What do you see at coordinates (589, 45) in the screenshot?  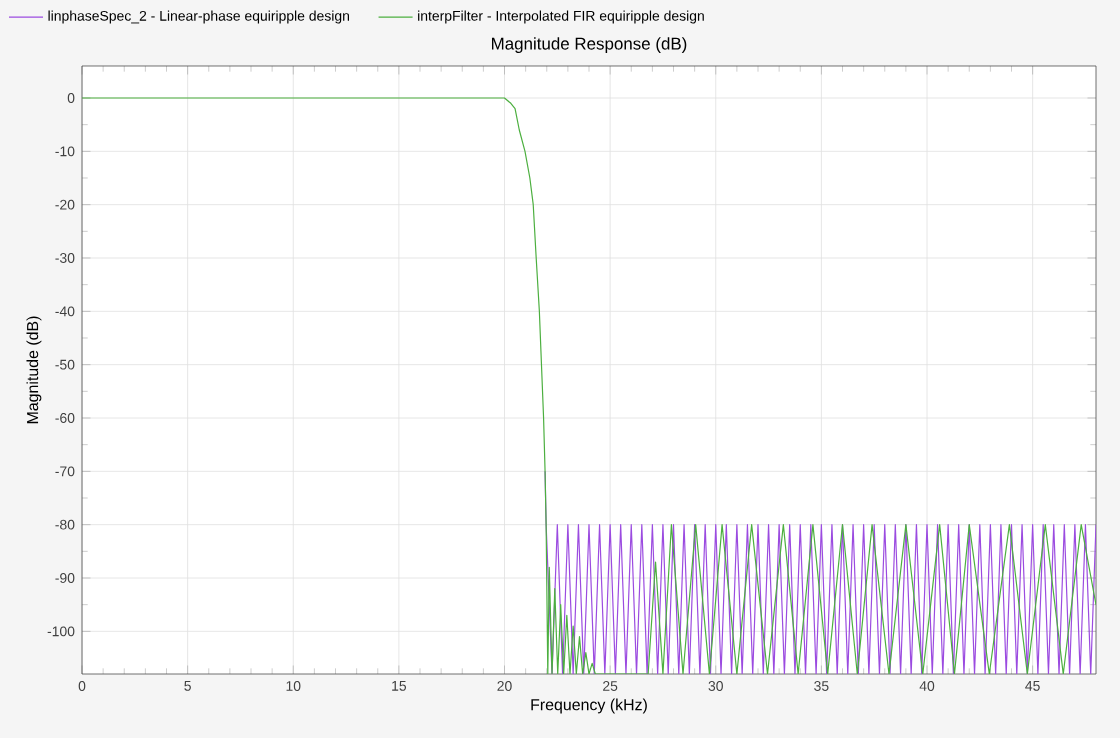 I see `chart-title: Magnitude Response (dB)` at bounding box center [589, 45].